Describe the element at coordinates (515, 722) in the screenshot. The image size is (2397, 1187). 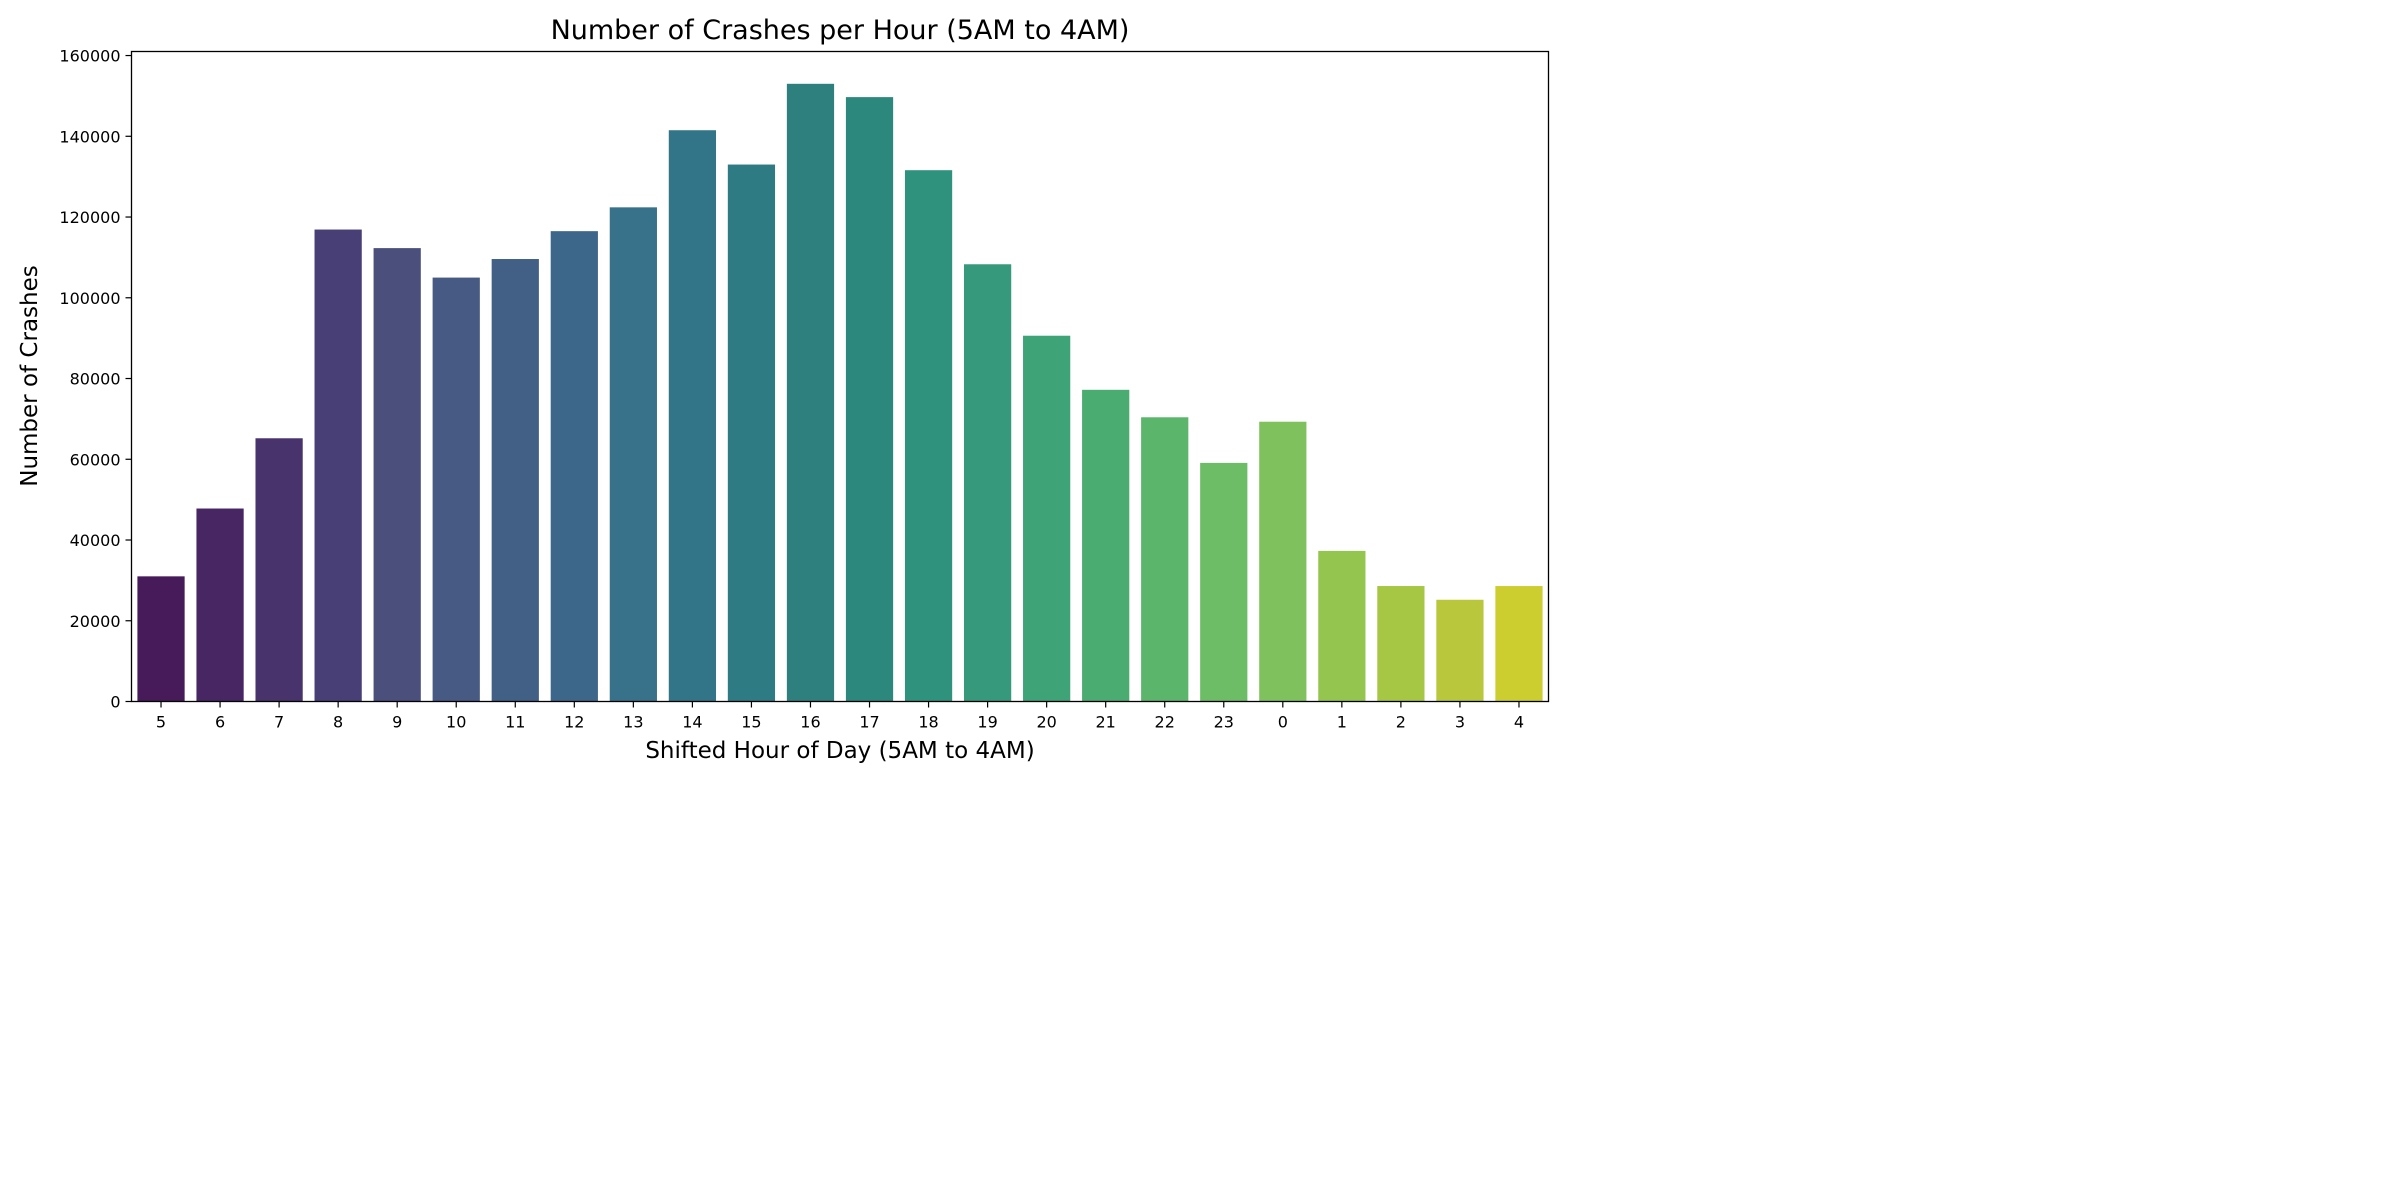
I see `x-tick-label: 11` at that location.